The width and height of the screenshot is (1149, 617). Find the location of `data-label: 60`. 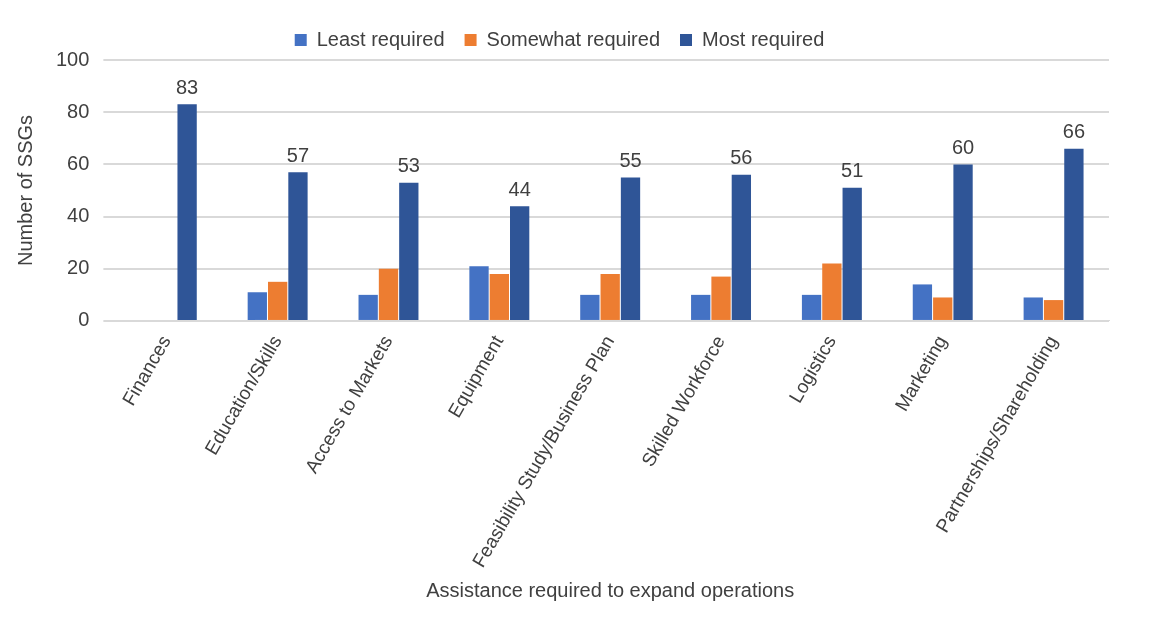

data-label: 60 is located at coordinates (963, 146).